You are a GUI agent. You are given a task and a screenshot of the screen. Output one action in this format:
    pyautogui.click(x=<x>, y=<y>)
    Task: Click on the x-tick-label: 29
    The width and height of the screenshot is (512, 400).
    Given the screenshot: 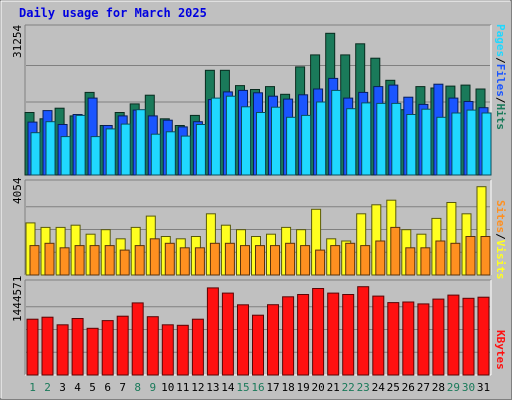 What is the action you would take?
    pyautogui.click(x=453, y=387)
    